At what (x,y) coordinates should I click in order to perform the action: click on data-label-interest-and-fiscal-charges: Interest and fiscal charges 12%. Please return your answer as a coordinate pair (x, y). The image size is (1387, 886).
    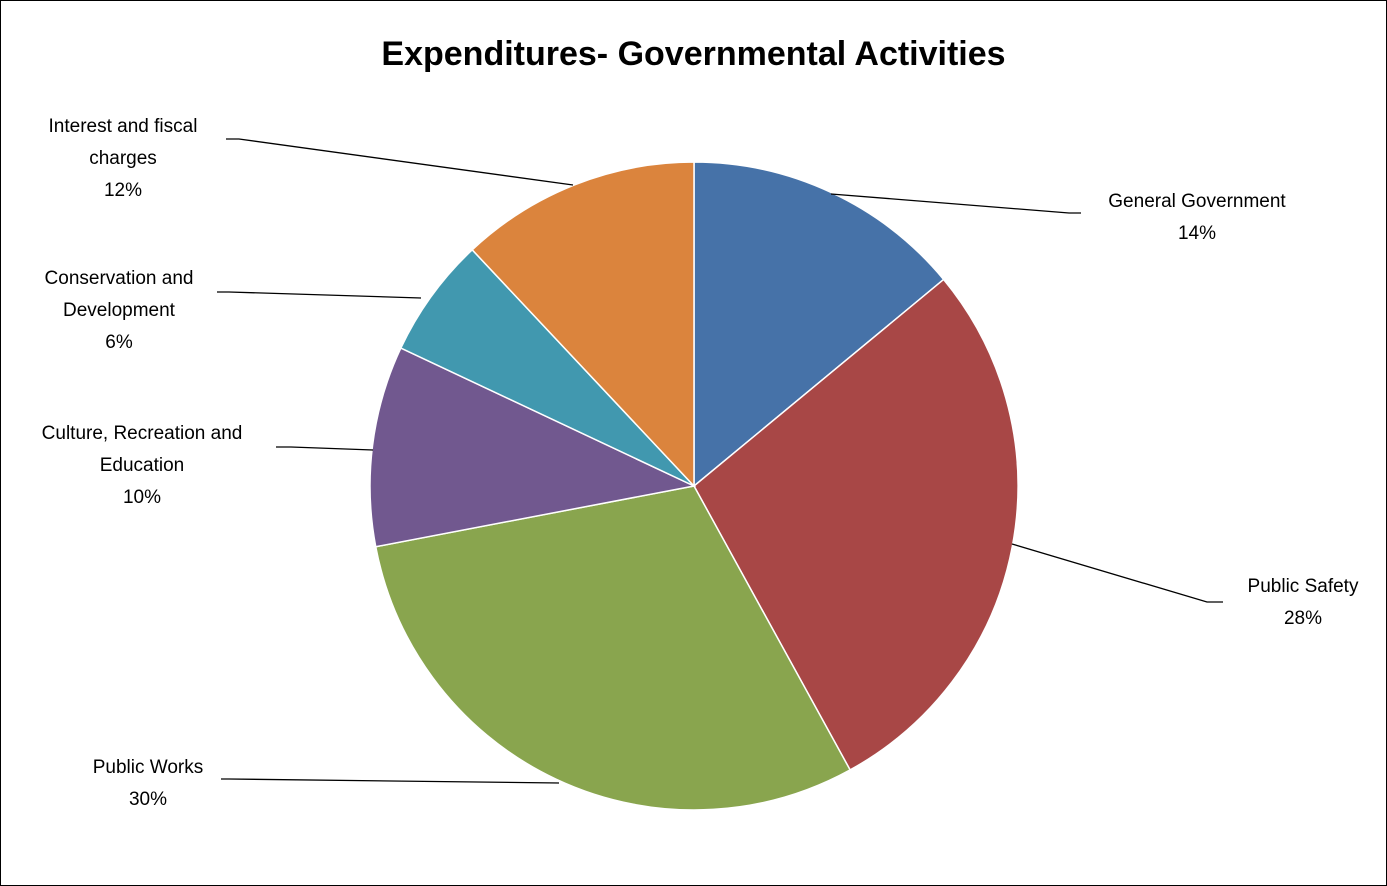
    Looking at the image, I should click on (123, 158).